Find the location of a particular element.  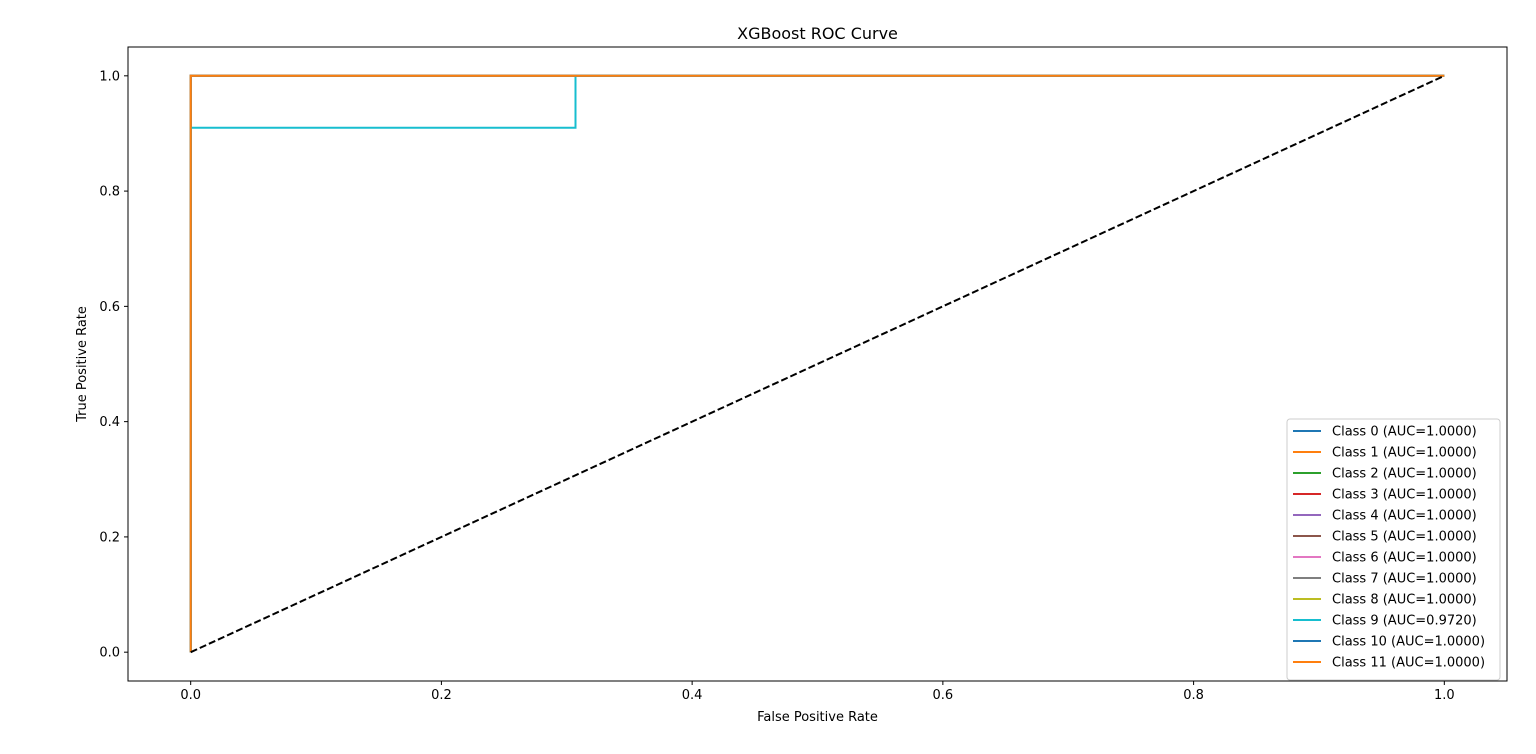

chart-title: XGBoost ROC Curve is located at coordinates (817, 33).